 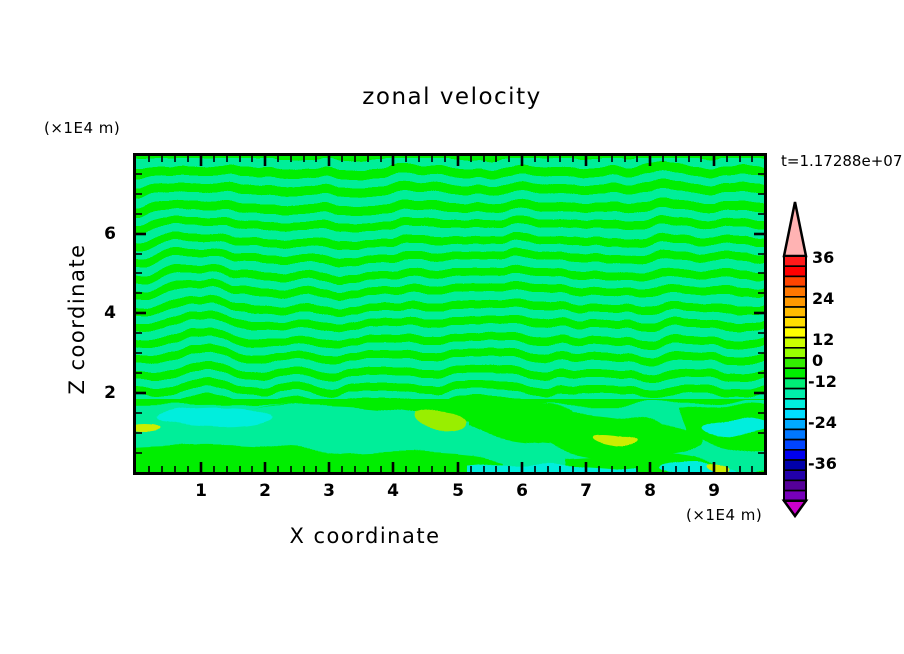 What do you see at coordinates (77, 319) in the screenshot?
I see `y-axis-title: Z coordinate` at bounding box center [77, 319].